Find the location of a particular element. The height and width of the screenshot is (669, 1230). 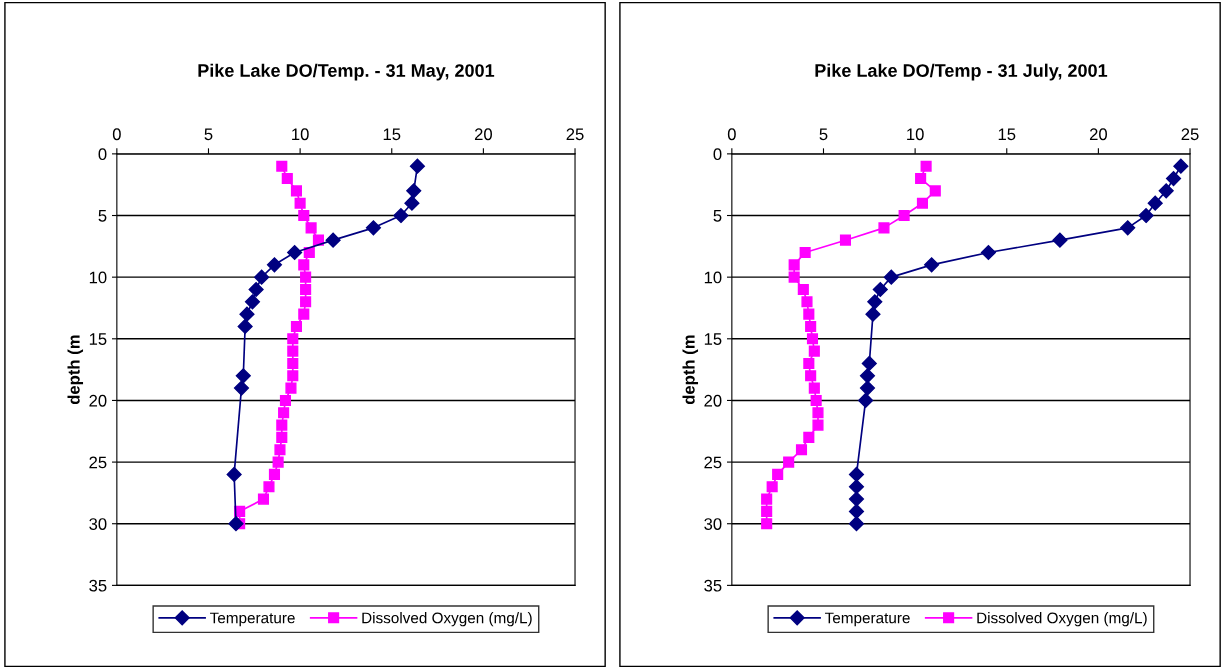

x-tick-label: 10 is located at coordinates (300, 134).